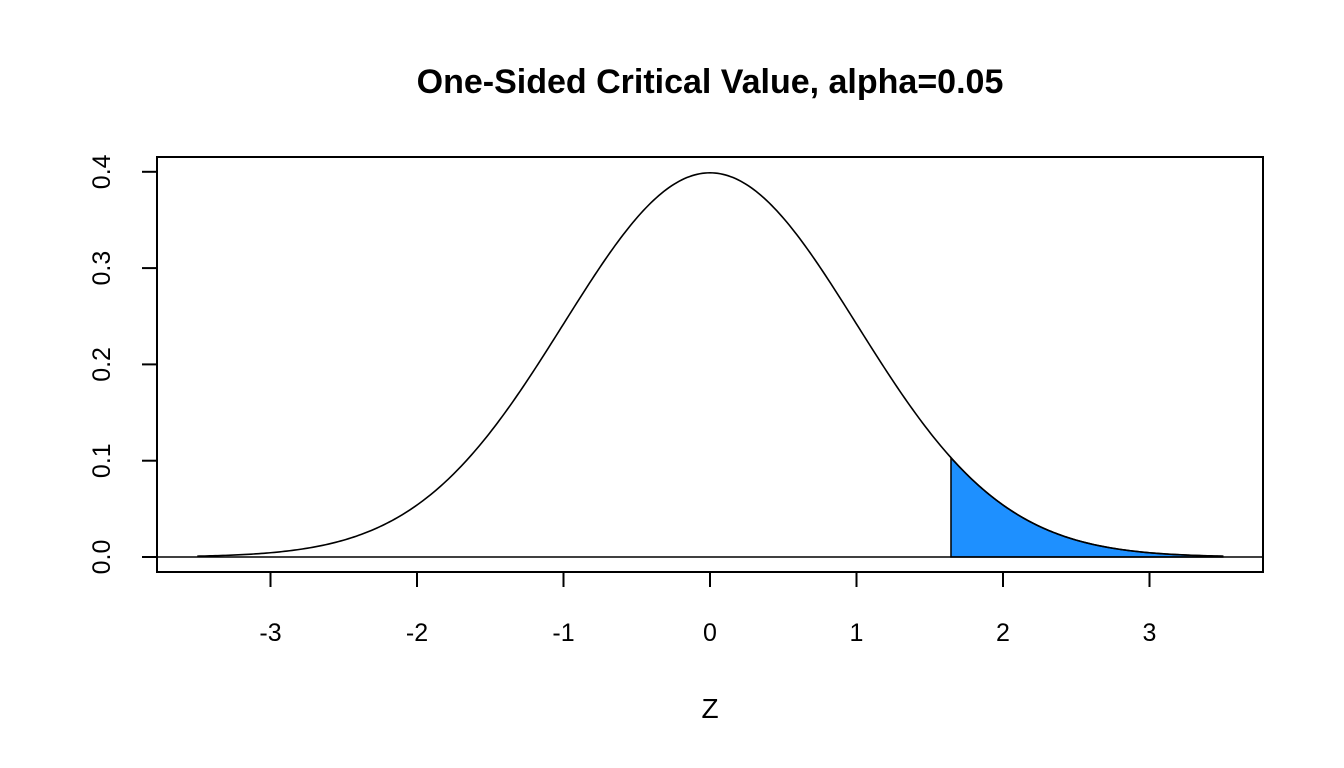 The width and height of the screenshot is (1344, 768). What do you see at coordinates (102, 557) in the screenshot?
I see `y-tick-label: 0.0` at bounding box center [102, 557].